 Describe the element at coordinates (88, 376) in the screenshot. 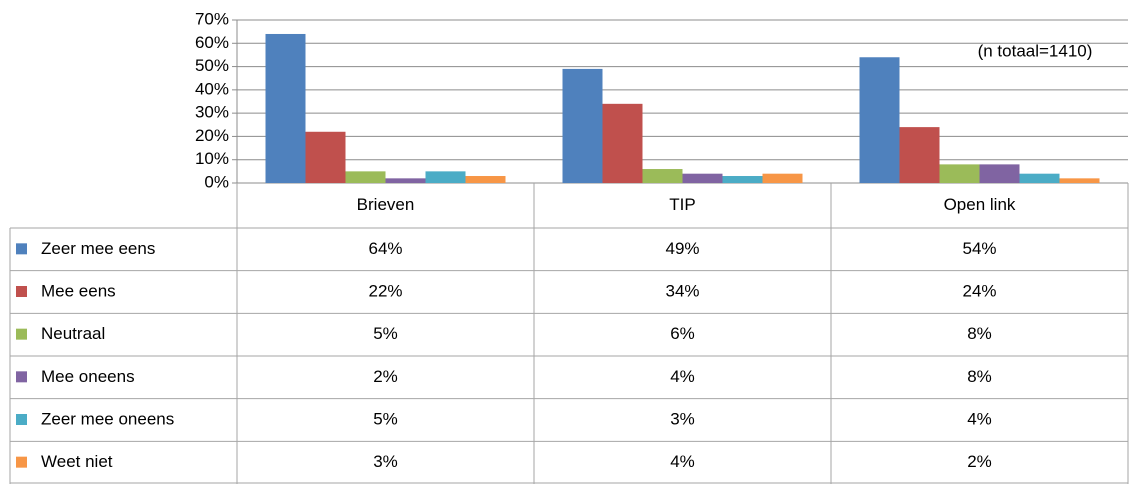

I see `legend-label: Mee oneens` at that location.